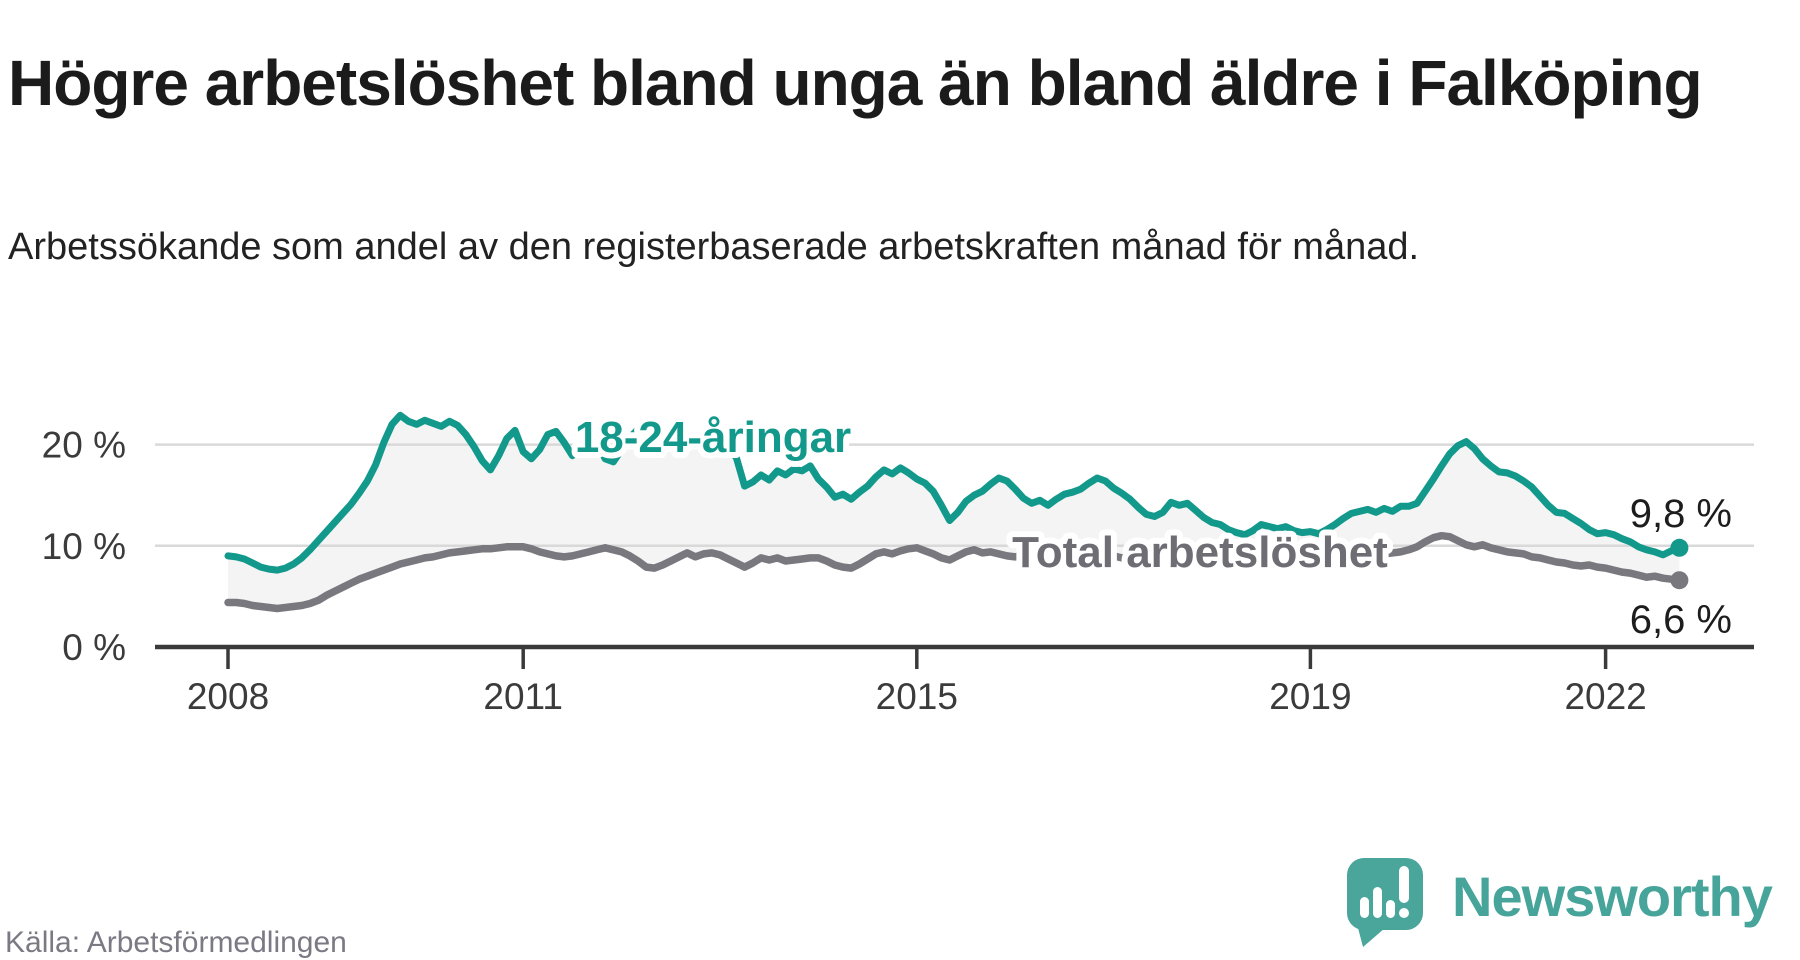  Describe the element at coordinates (523, 696) in the screenshot. I see `x-tick-label: 2011` at that location.